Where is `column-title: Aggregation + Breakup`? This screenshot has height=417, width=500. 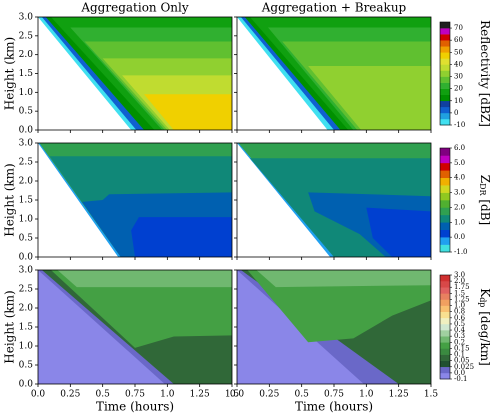 column-title: Aggregation + Breakup is located at coordinates (334, 8).